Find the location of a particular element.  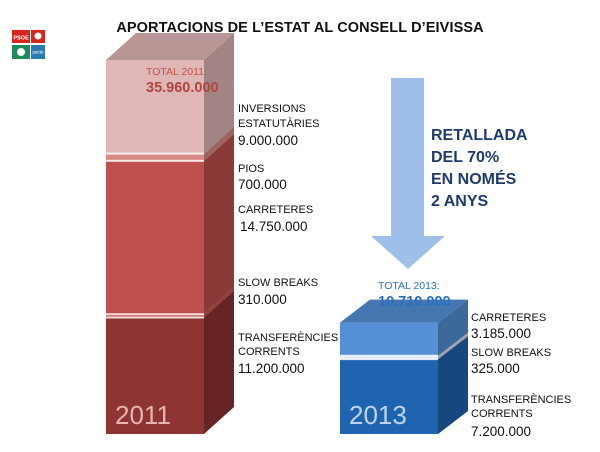

bar-2013-side-slow-breaks is located at coordinates (453, 346).